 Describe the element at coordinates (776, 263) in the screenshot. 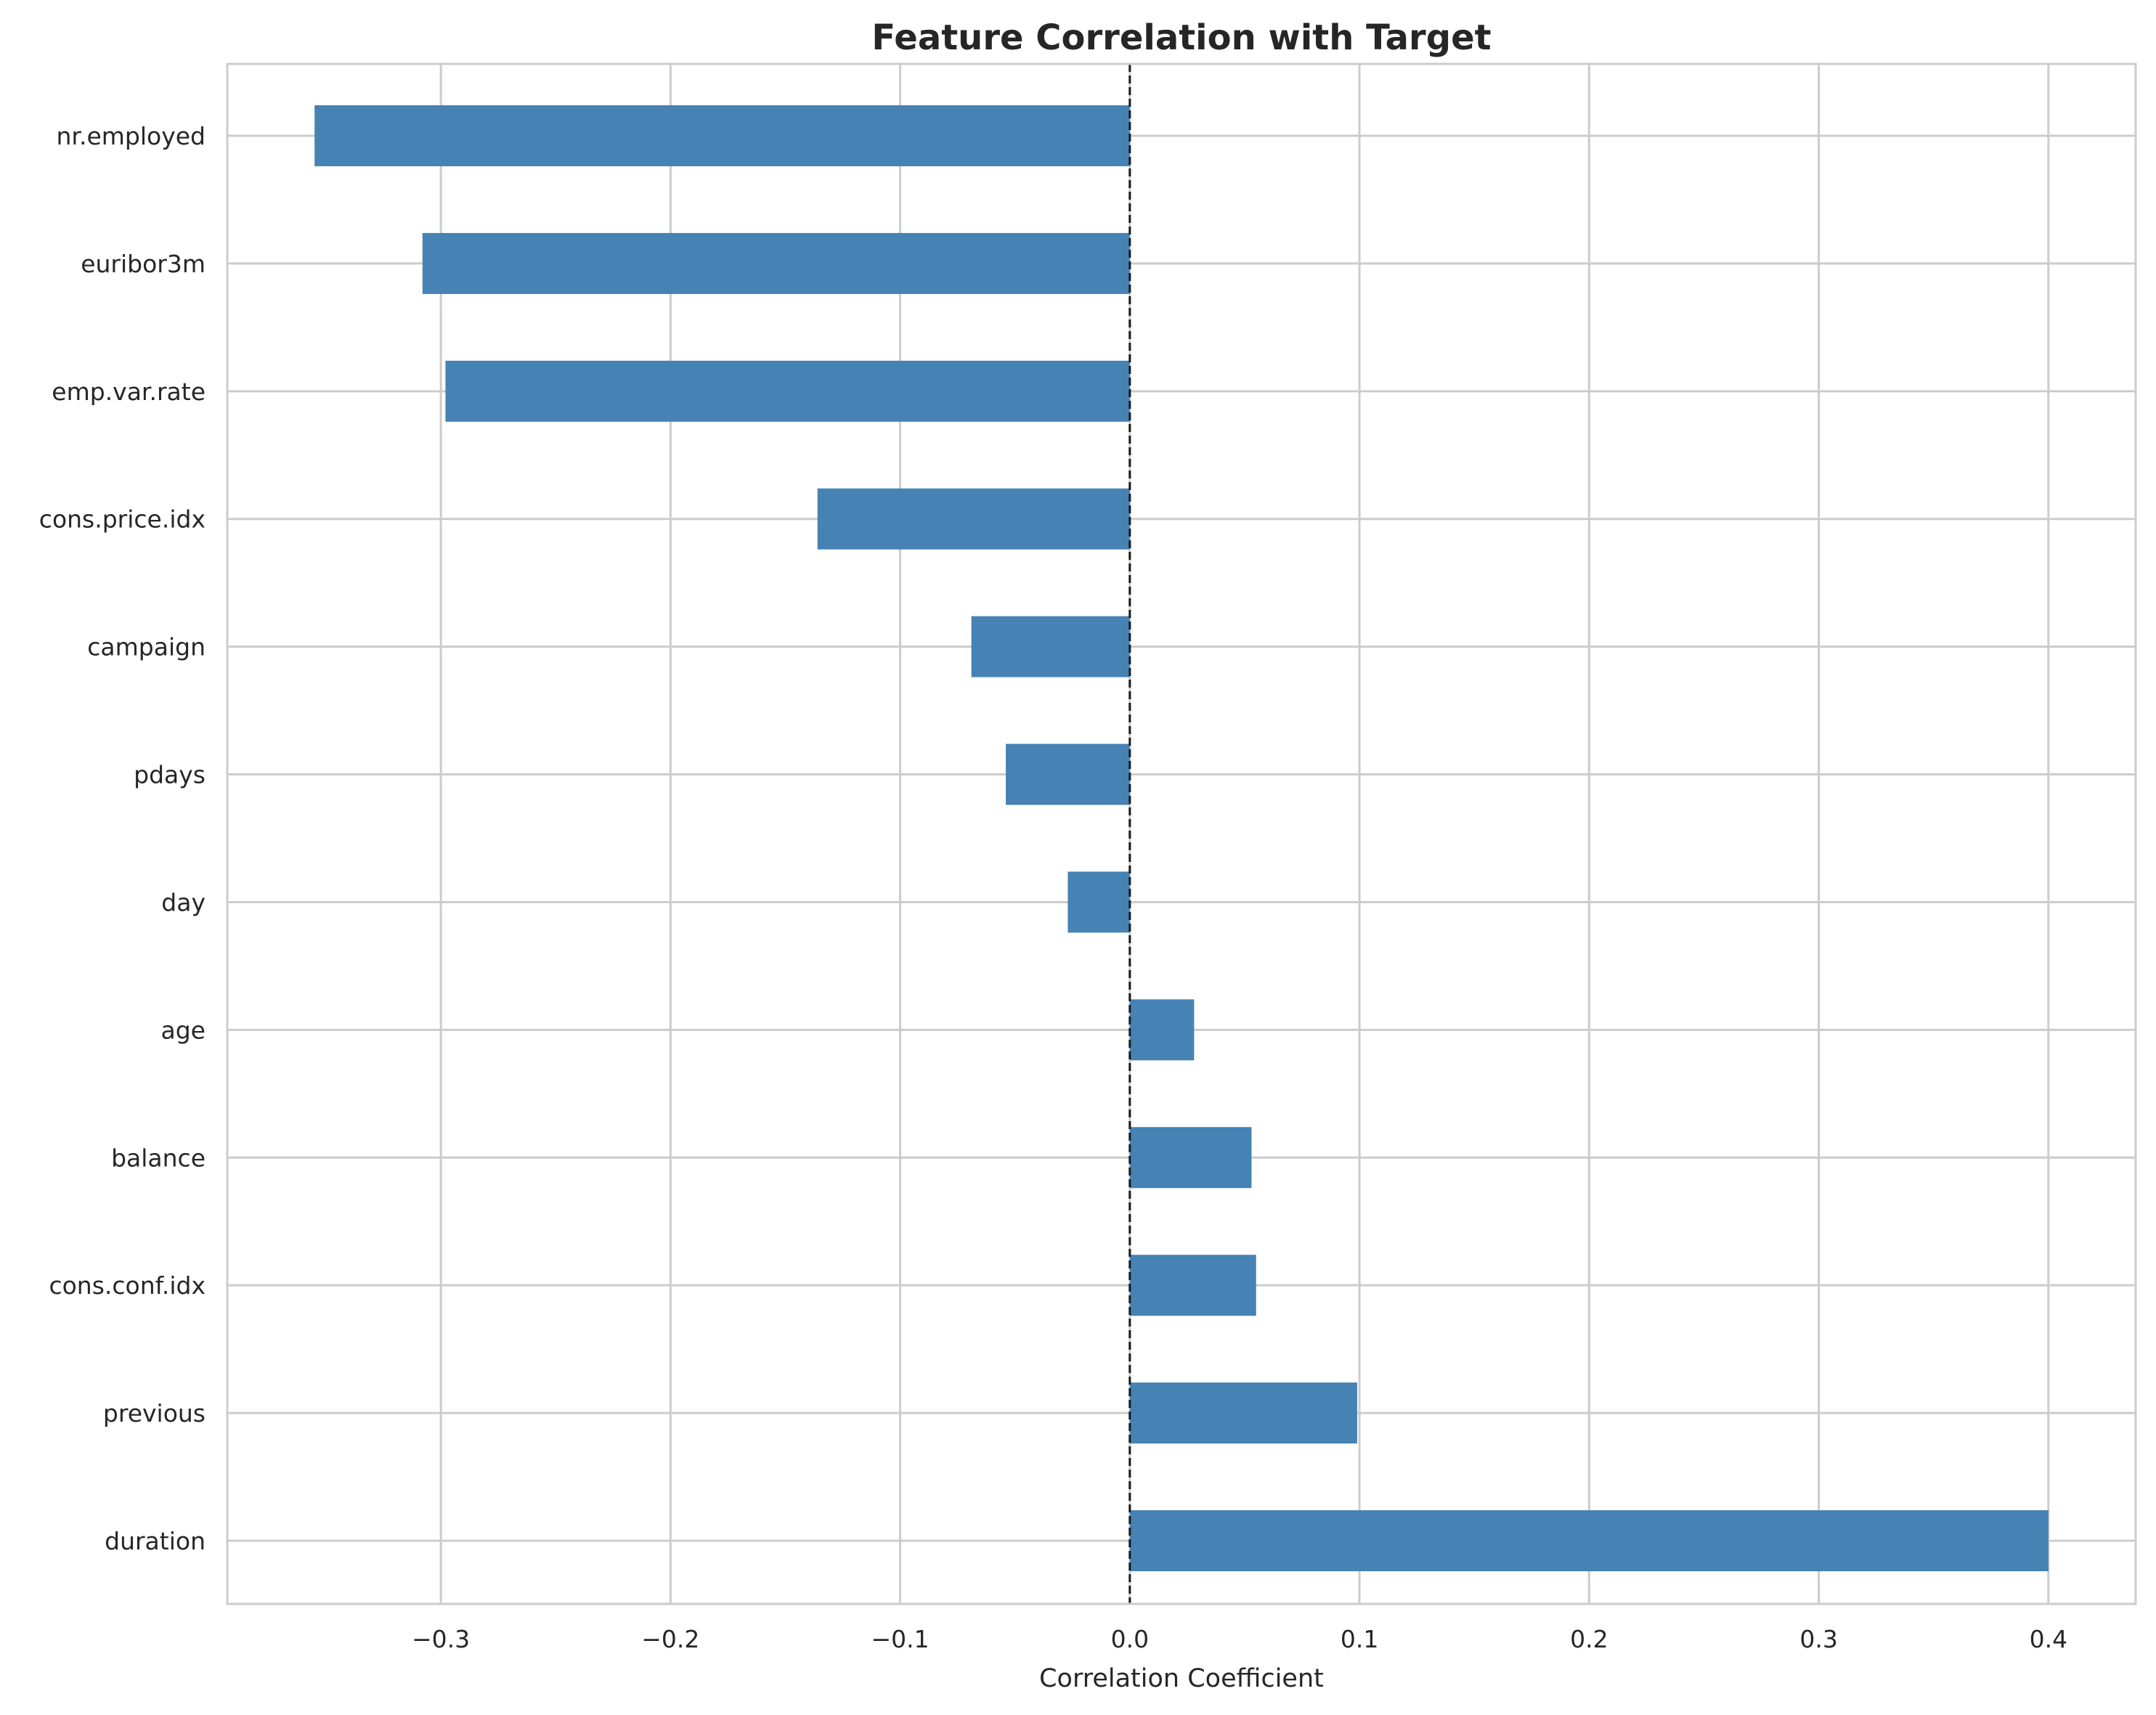

I see `bar-euribor3m` at that location.